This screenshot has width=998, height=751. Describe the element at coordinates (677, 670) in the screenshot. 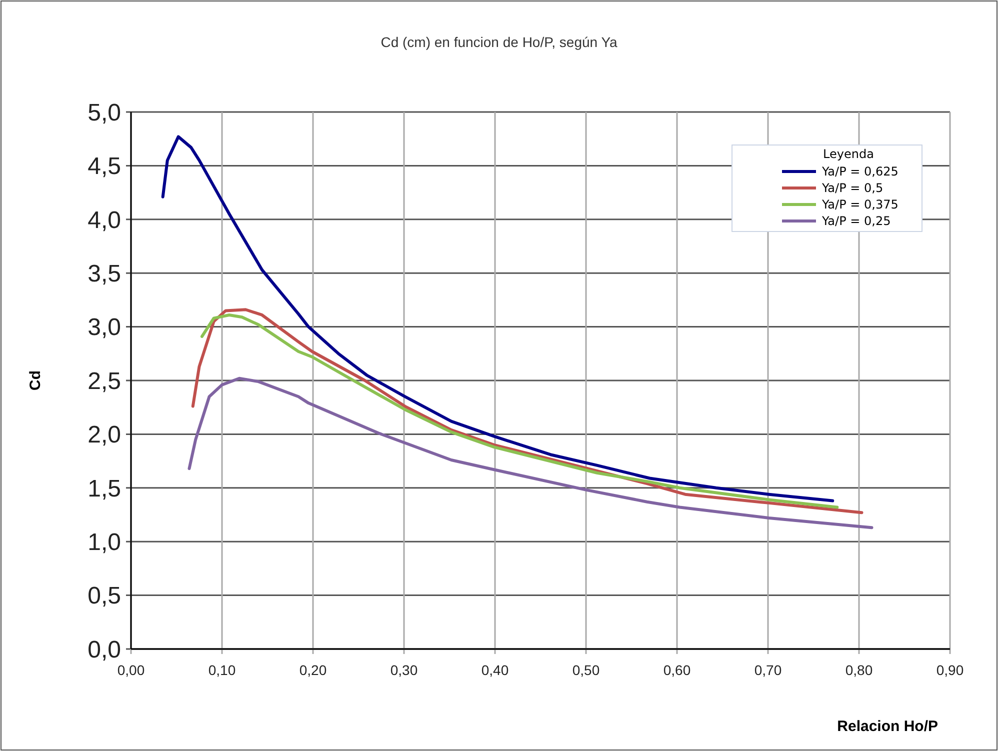

I see `x-tick-label: 0,60` at that location.